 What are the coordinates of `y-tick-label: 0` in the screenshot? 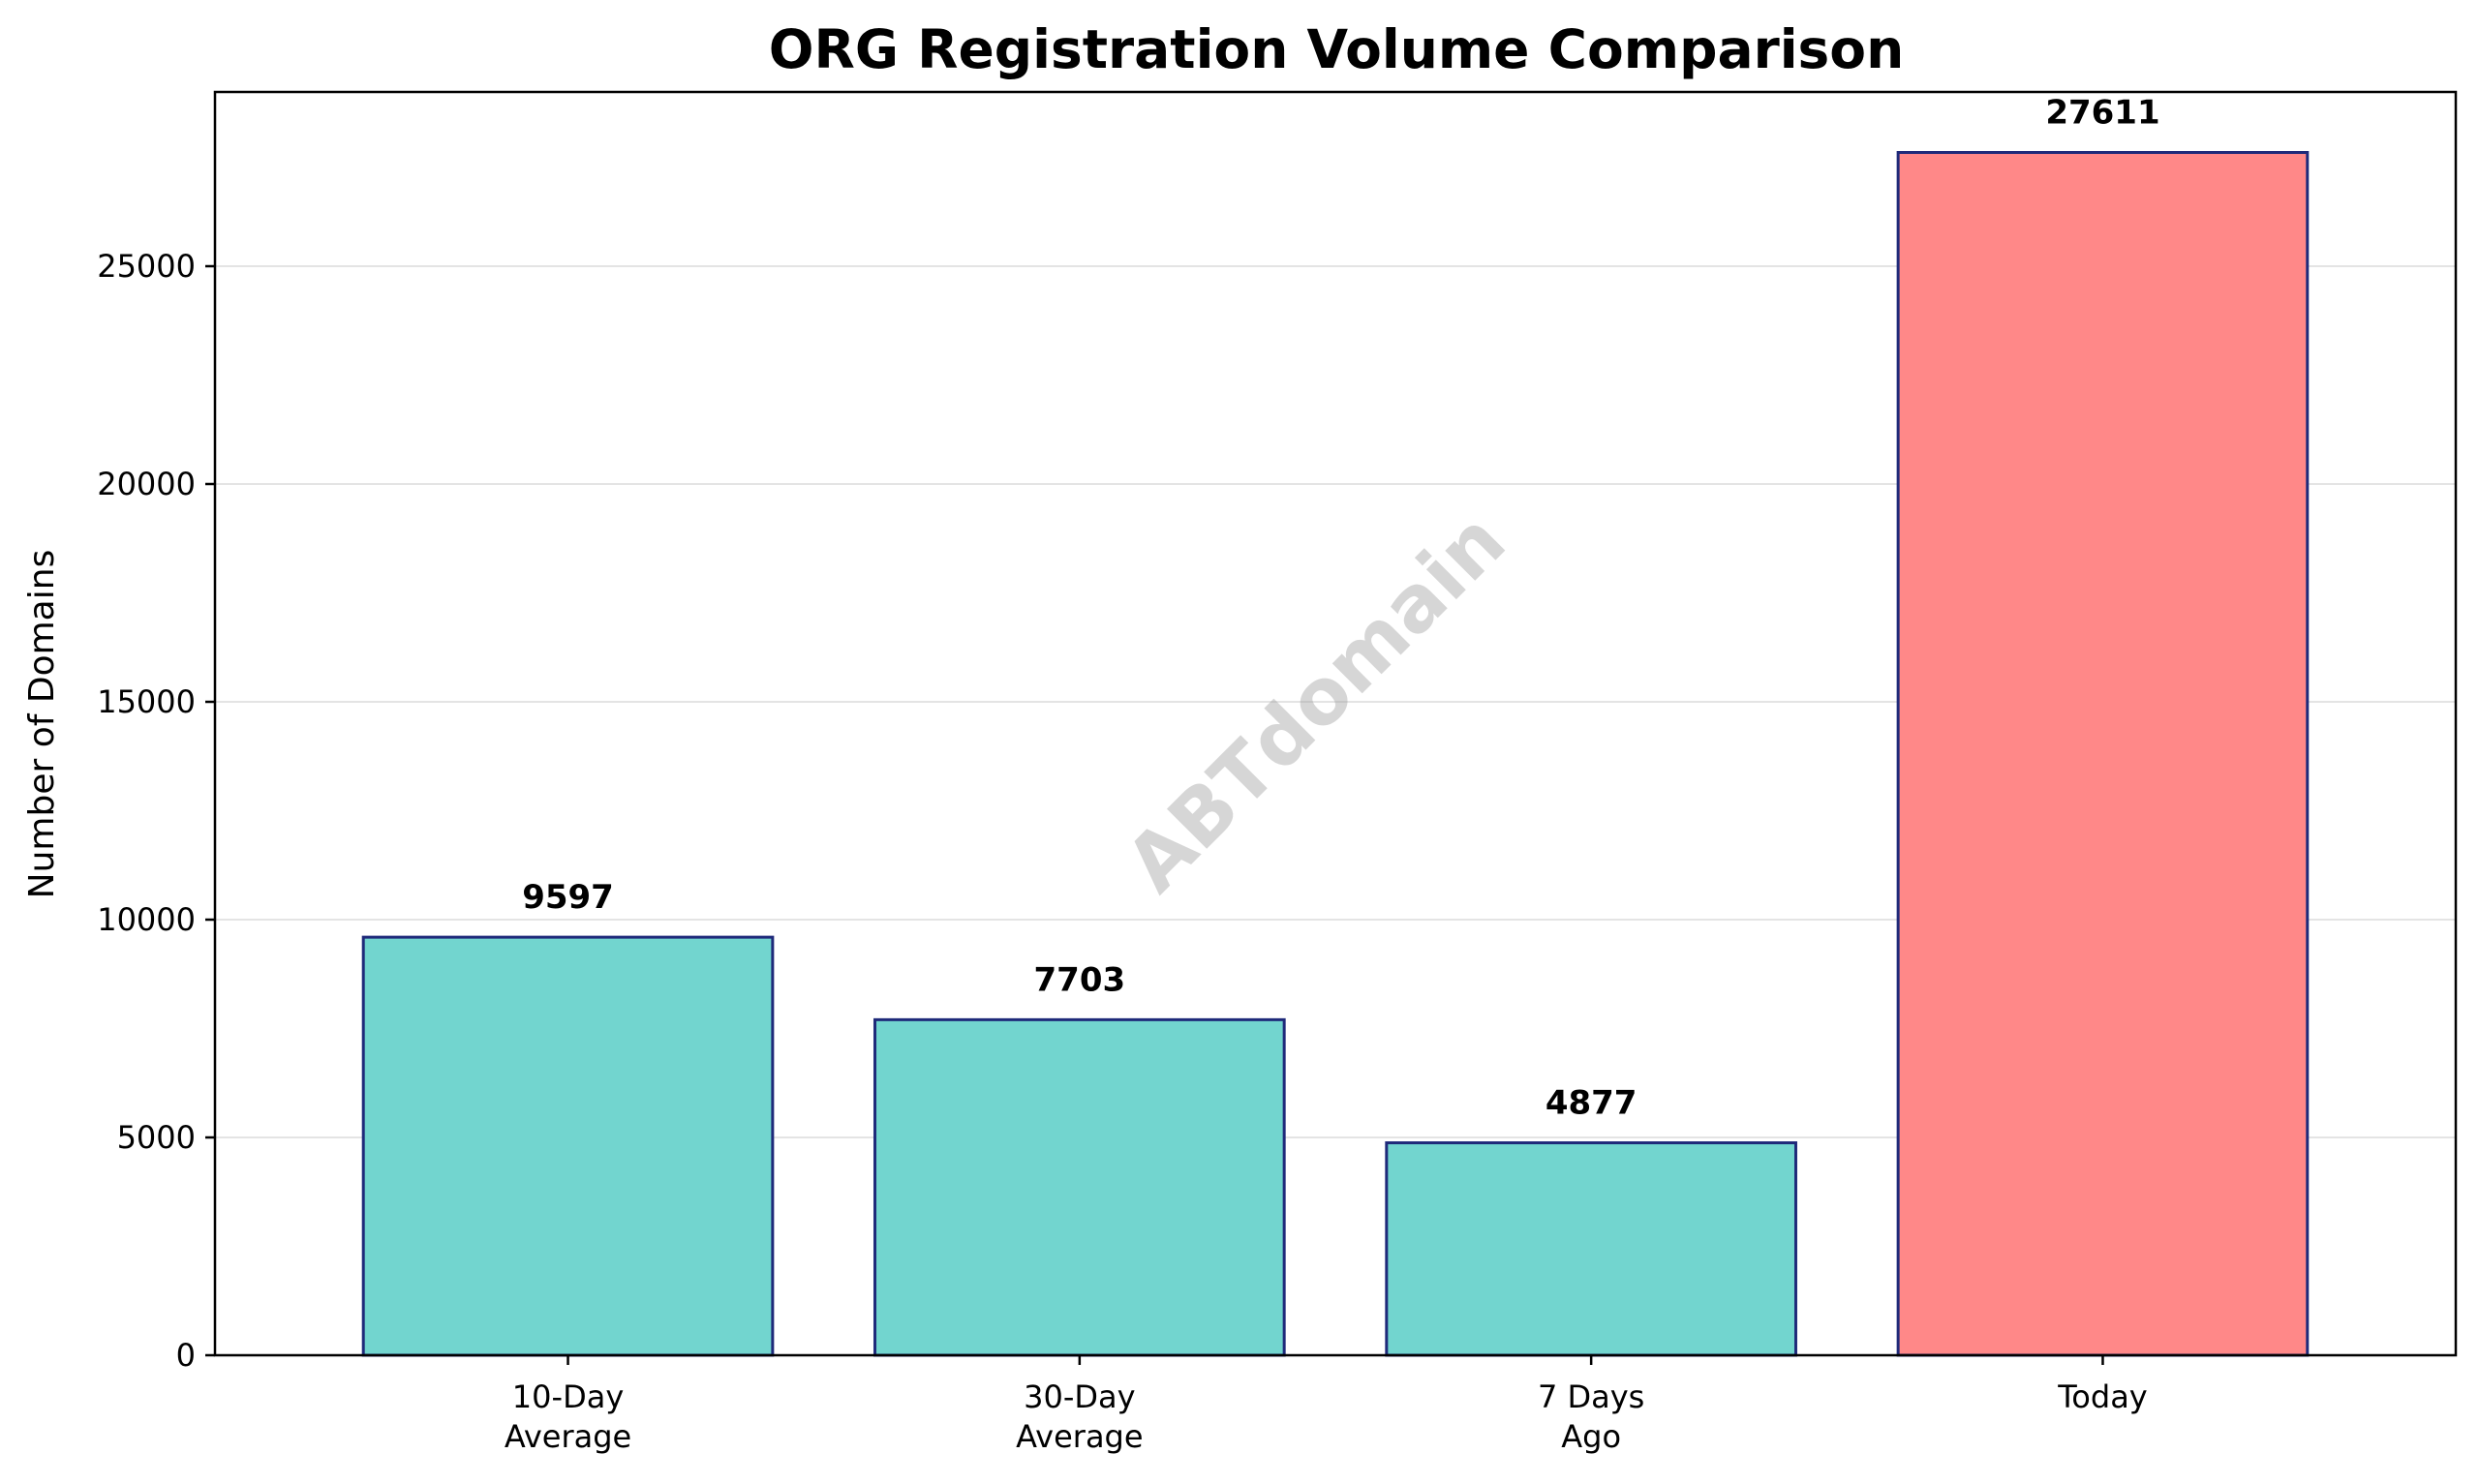 It's located at (186, 1355).